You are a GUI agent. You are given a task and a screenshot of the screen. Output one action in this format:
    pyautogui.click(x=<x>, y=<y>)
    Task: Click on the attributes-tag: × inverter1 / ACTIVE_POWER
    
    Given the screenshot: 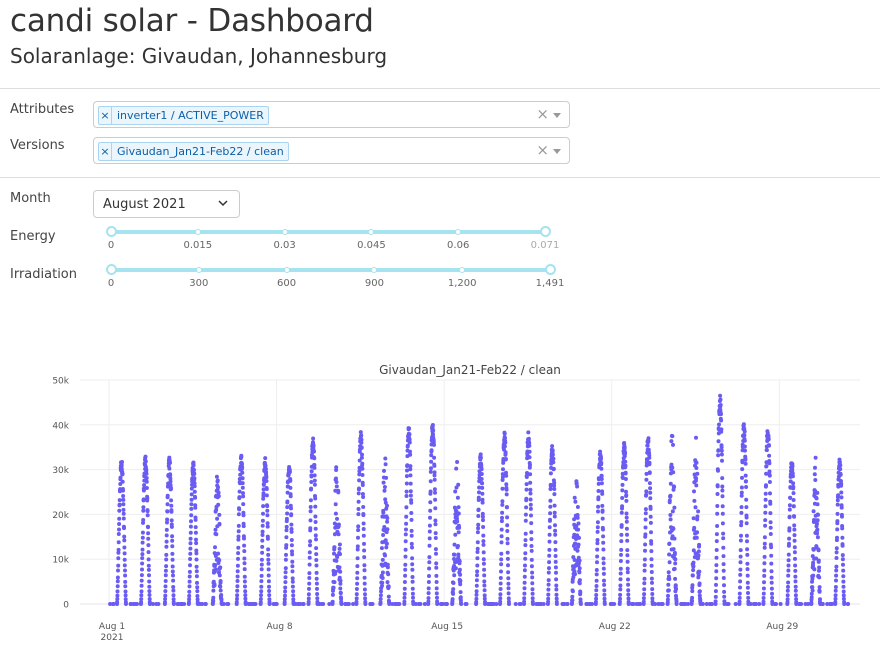 What is the action you would take?
    pyautogui.click(x=183, y=115)
    